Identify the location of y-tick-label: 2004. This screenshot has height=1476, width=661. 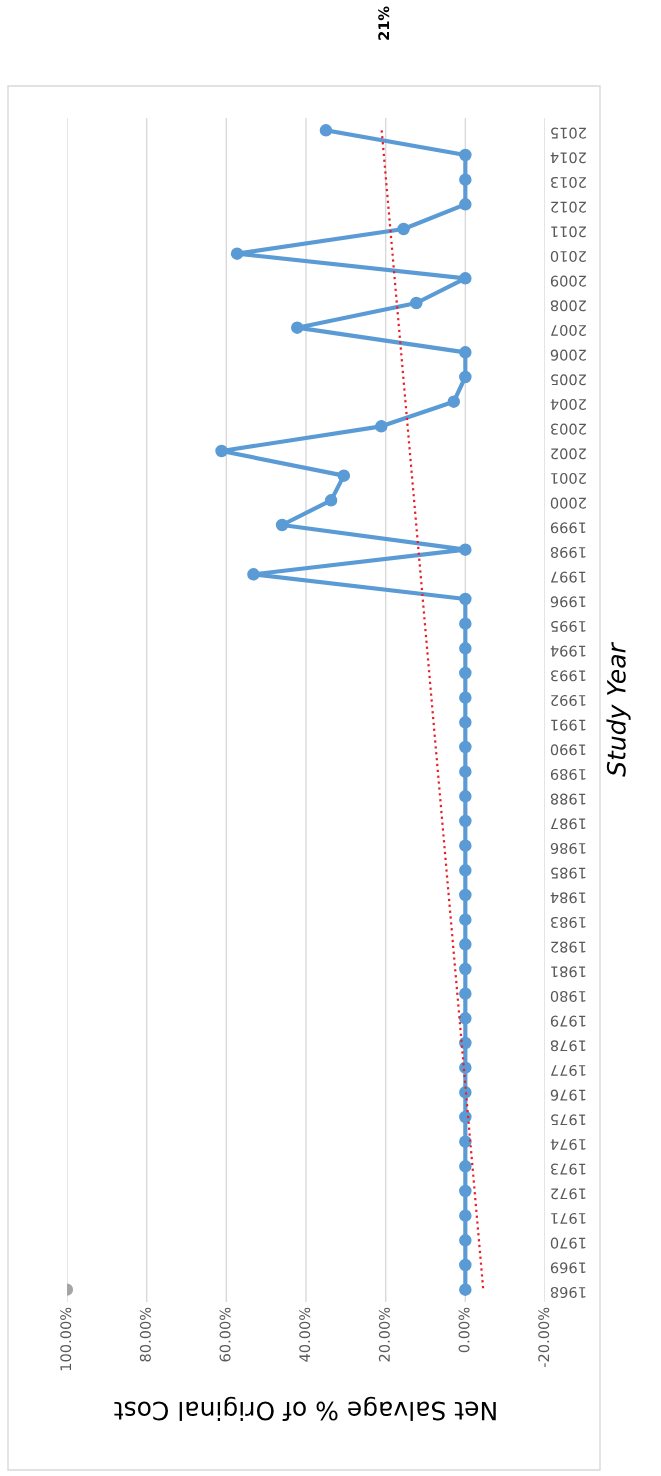
(568, 404).